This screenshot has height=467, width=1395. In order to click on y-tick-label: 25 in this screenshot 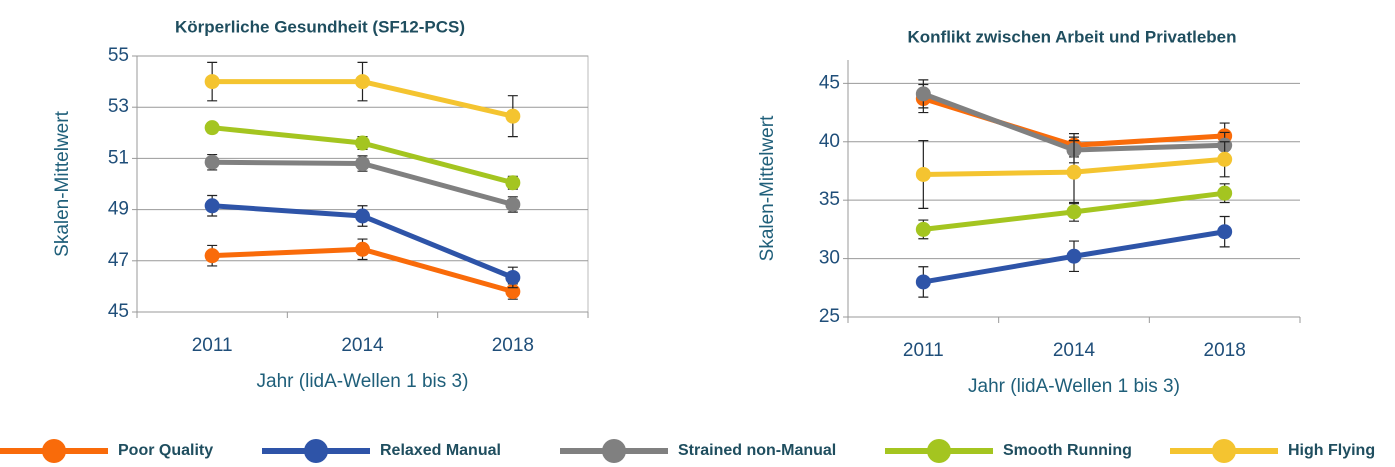, I will do `click(829, 316)`.